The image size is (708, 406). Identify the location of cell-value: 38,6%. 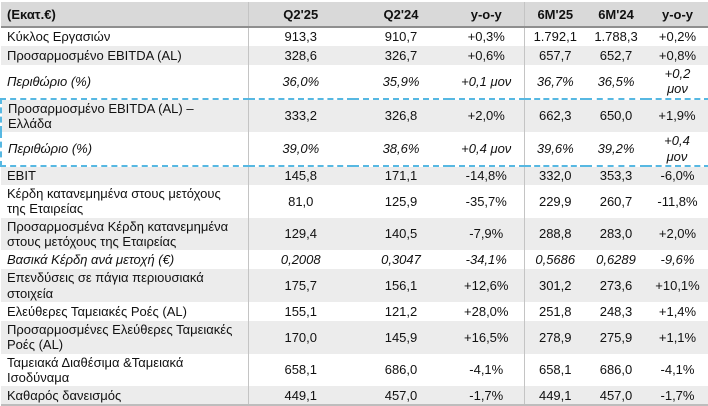
(401, 149).